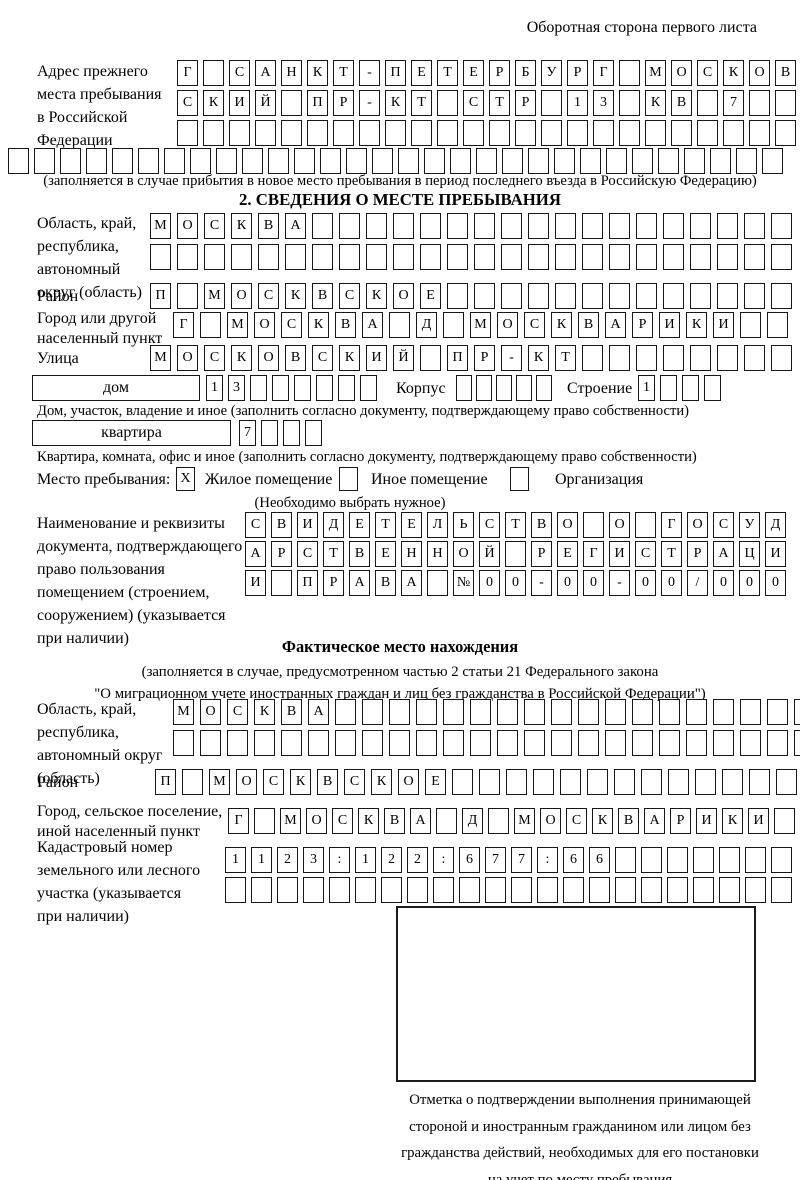 The height and width of the screenshot is (1180, 800). What do you see at coordinates (697, 583) in the screenshot?
I see `char-cell: /` at bounding box center [697, 583].